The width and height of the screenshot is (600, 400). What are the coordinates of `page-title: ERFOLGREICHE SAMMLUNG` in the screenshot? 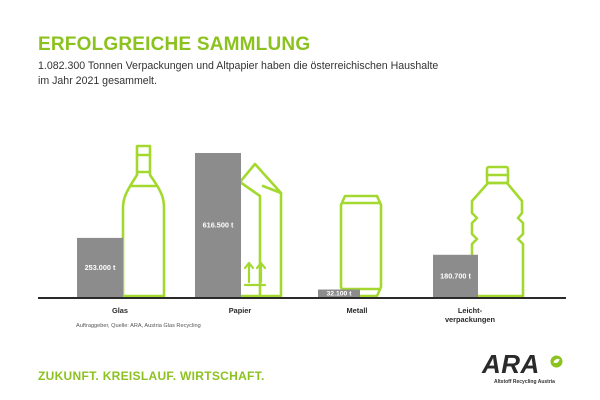 It's located at (174, 44).